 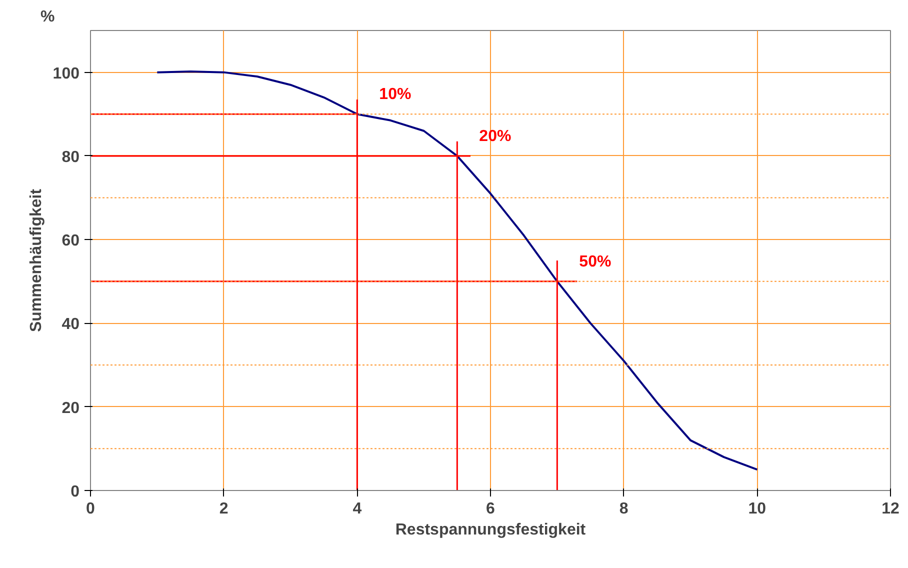 What do you see at coordinates (357, 509) in the screenshot?
I see `x-tick-label: 4` at bounding box center [357, 509].